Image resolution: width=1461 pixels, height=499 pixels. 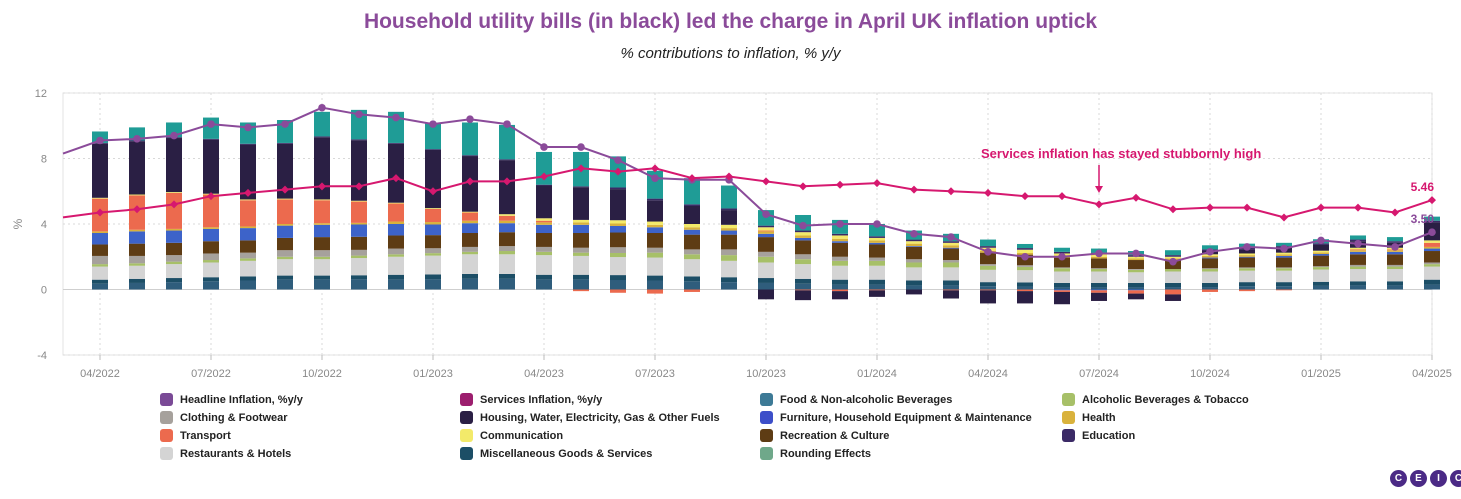 I want to click on legend-item: Health, so click(x=1181, y=417).